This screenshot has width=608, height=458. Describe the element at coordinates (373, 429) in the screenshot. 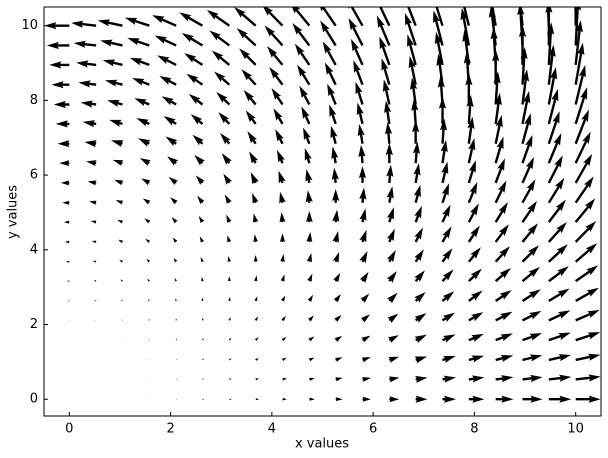

I see `x-tick-label: 6` at that location.